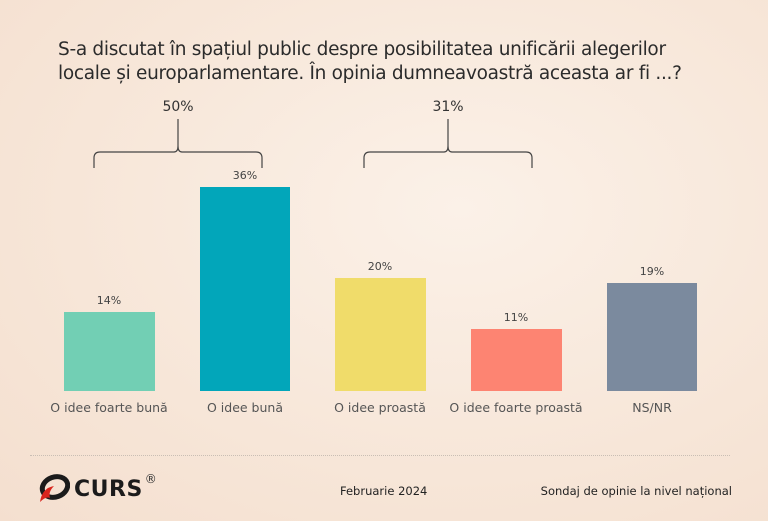 The image size is (768, 521). What do you see at coordinates (380, 266) in the screenshot?
I see `bar-value: 20%` at bounding box center [380, 266].